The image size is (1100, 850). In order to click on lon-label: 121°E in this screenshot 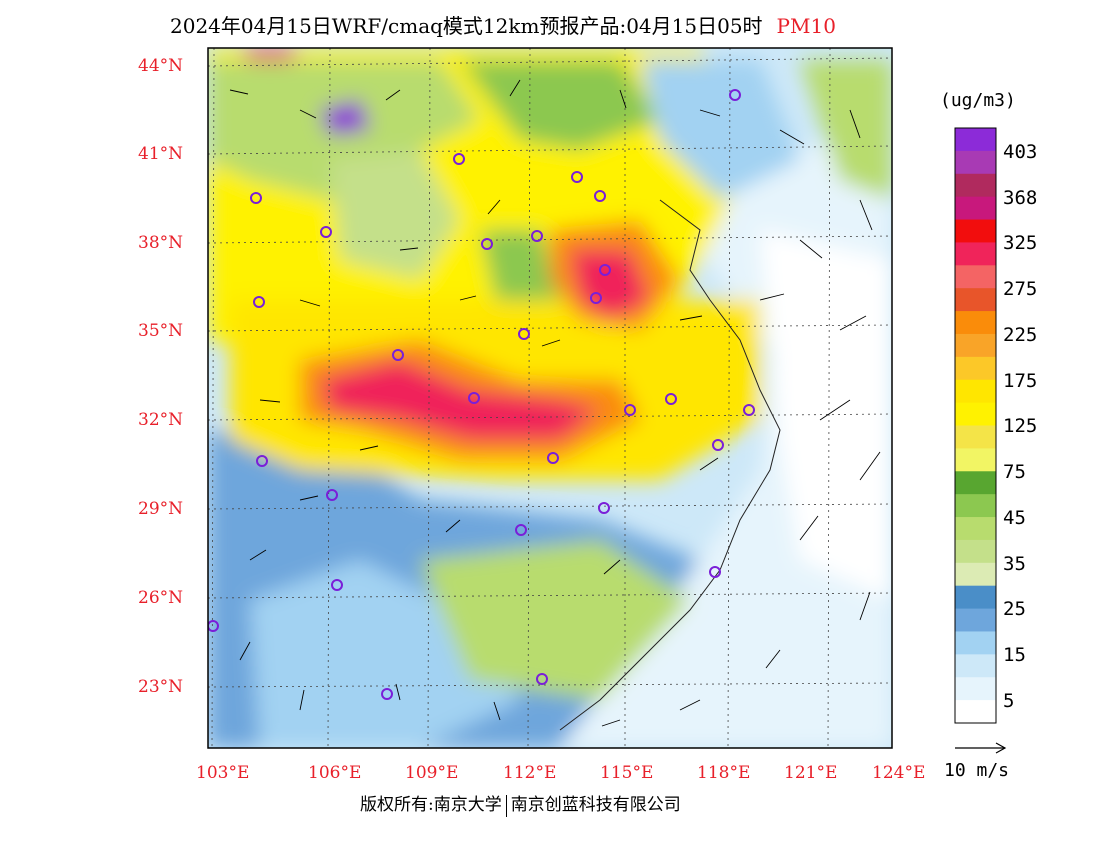, I will do `click(811, 773)`.